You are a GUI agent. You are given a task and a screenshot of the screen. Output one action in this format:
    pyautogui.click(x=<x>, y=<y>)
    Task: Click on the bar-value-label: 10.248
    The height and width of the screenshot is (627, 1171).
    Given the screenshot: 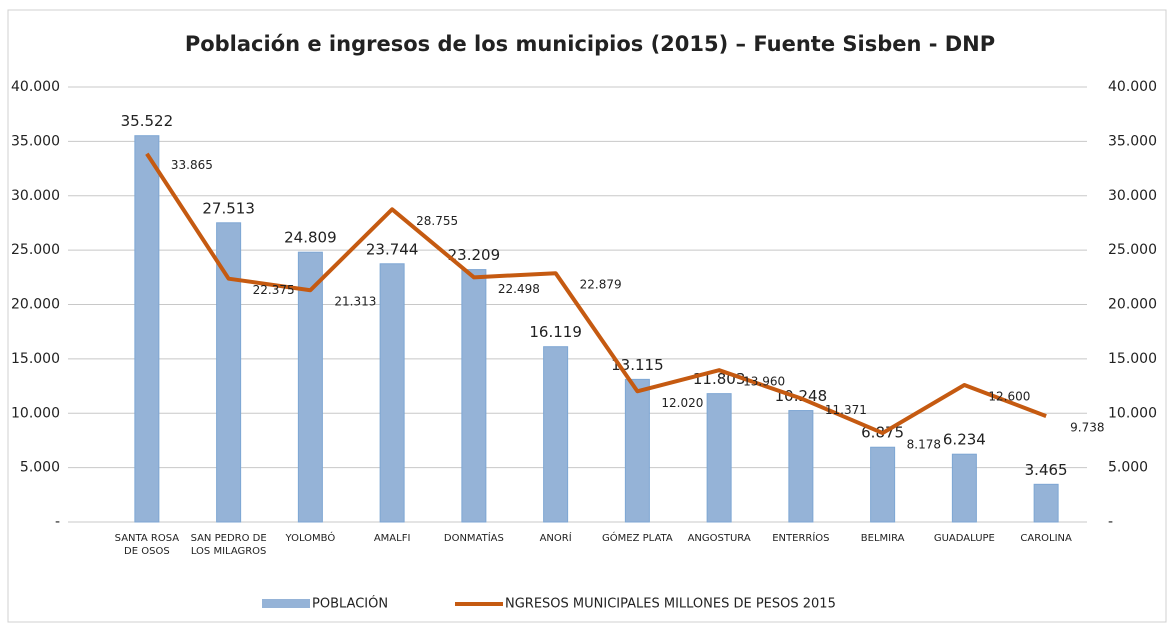 What is the action you would take?
    pyautogui.click(x=801, y=396)
    